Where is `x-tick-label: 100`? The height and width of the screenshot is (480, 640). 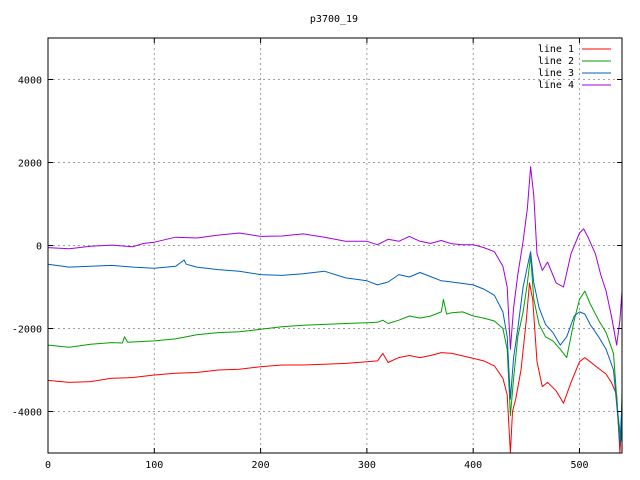 x-tick-label: 100 is located at coordinates (154, 465).